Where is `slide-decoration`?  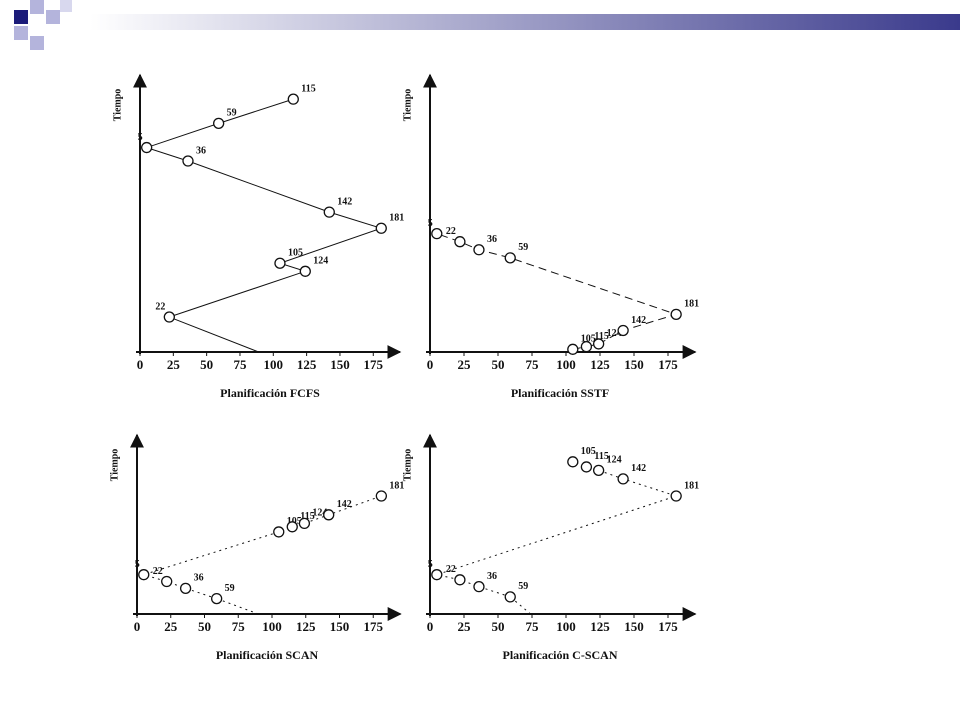
slide-decoration is located at coordinates (487, 25).